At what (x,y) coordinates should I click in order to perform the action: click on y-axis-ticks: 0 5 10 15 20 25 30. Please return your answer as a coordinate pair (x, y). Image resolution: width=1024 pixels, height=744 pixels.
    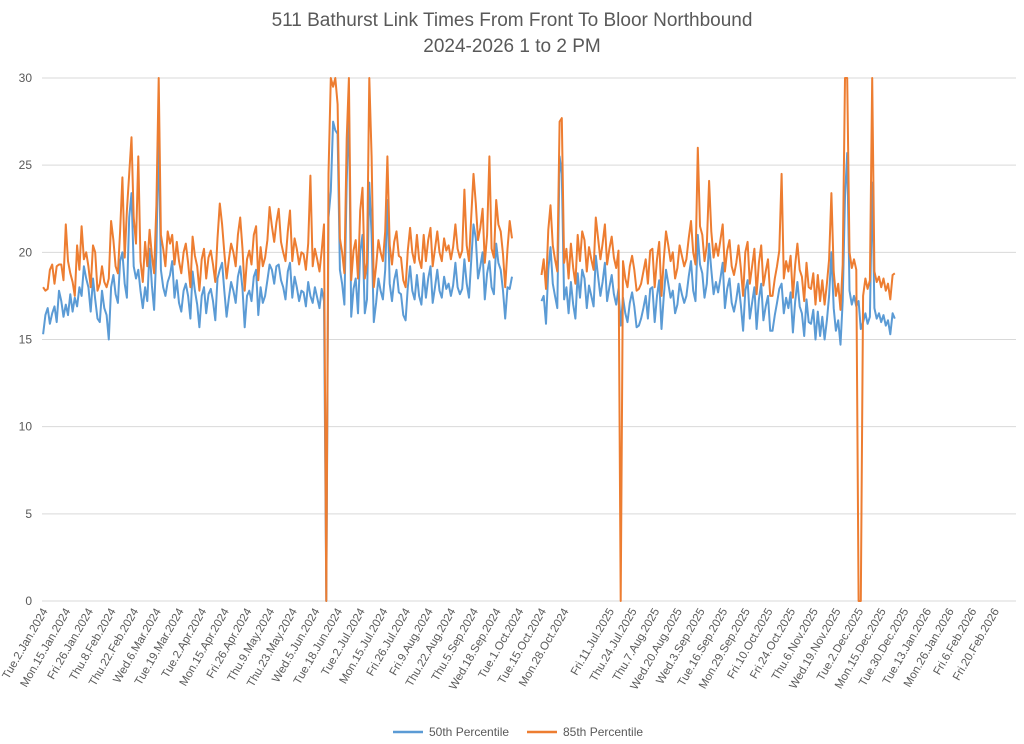
    Looking at the image, I should click on (26, 339).